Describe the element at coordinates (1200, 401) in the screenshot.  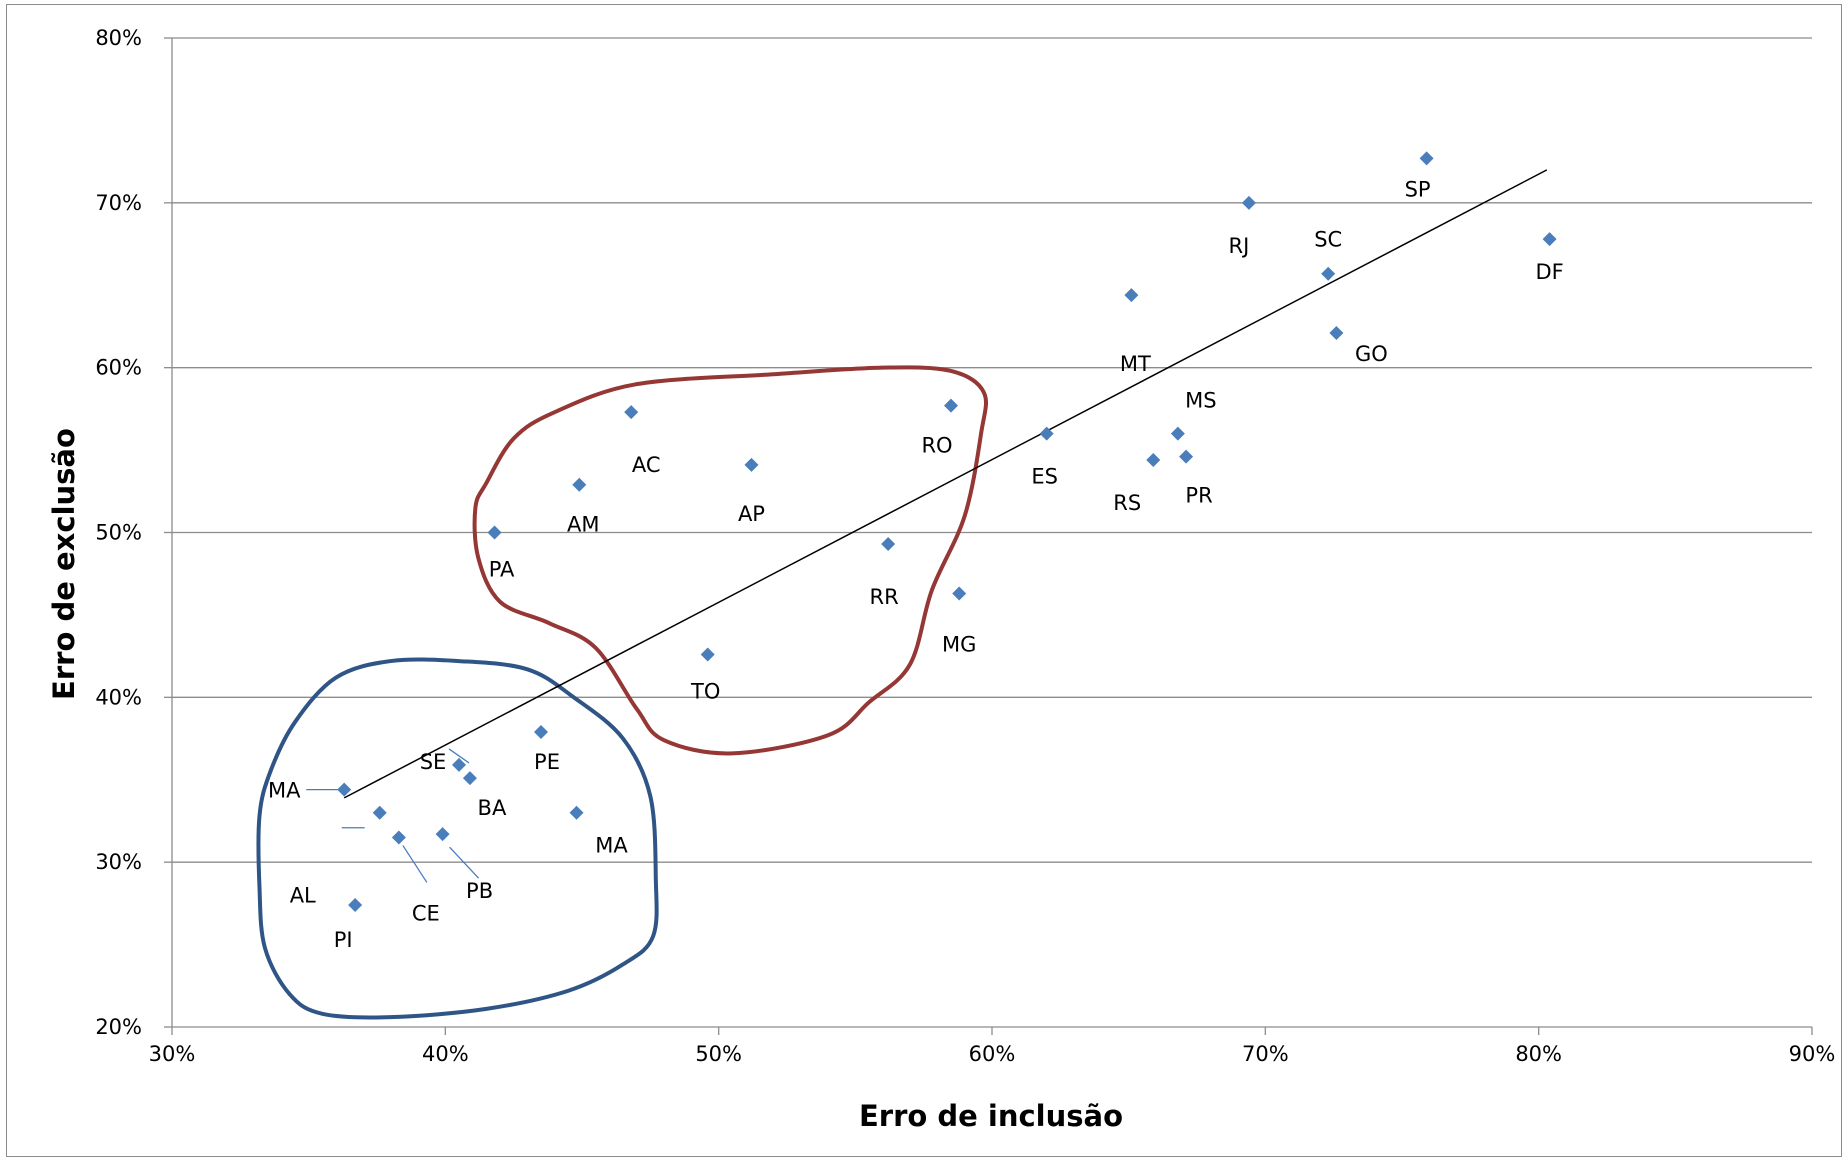
I see `point-label: MS` at that location.